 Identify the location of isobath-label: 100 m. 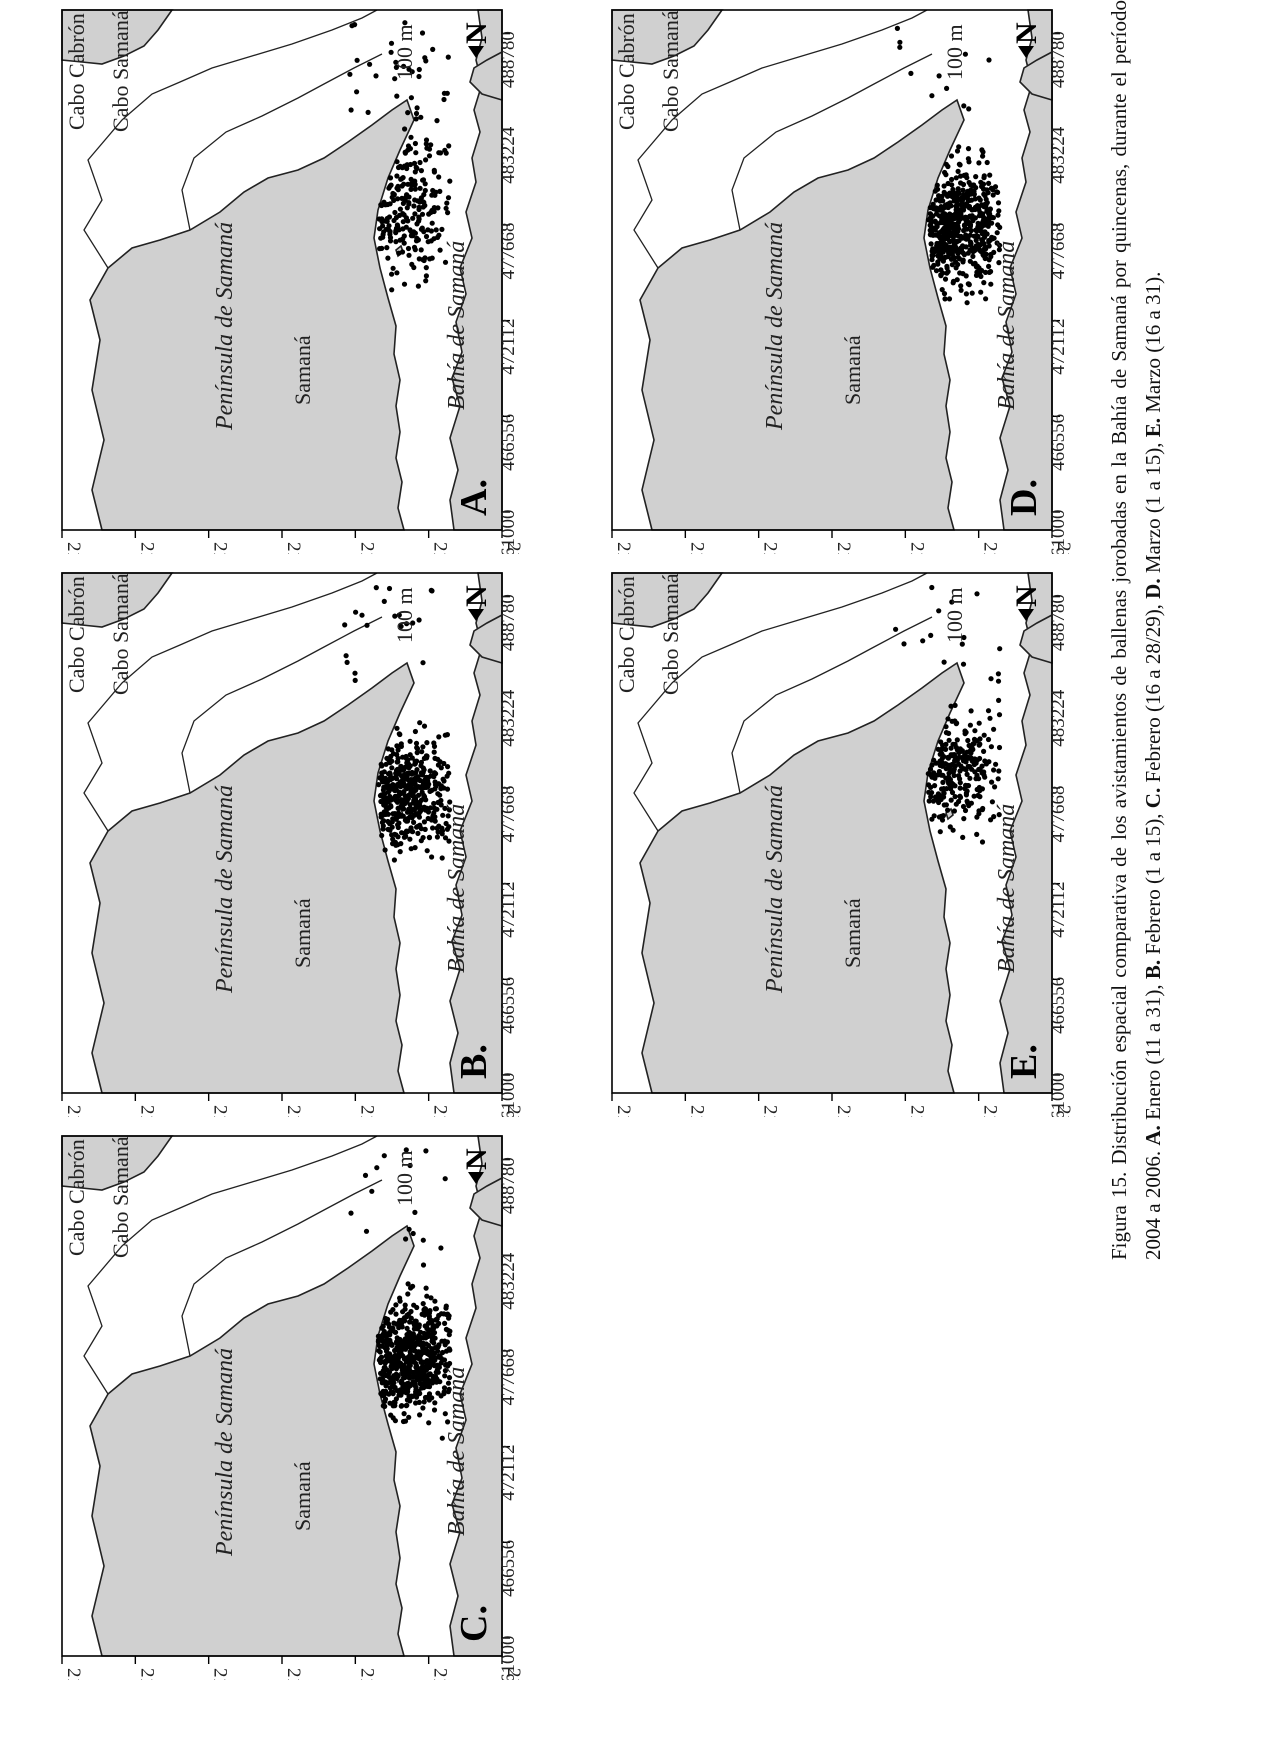
(954, 615).